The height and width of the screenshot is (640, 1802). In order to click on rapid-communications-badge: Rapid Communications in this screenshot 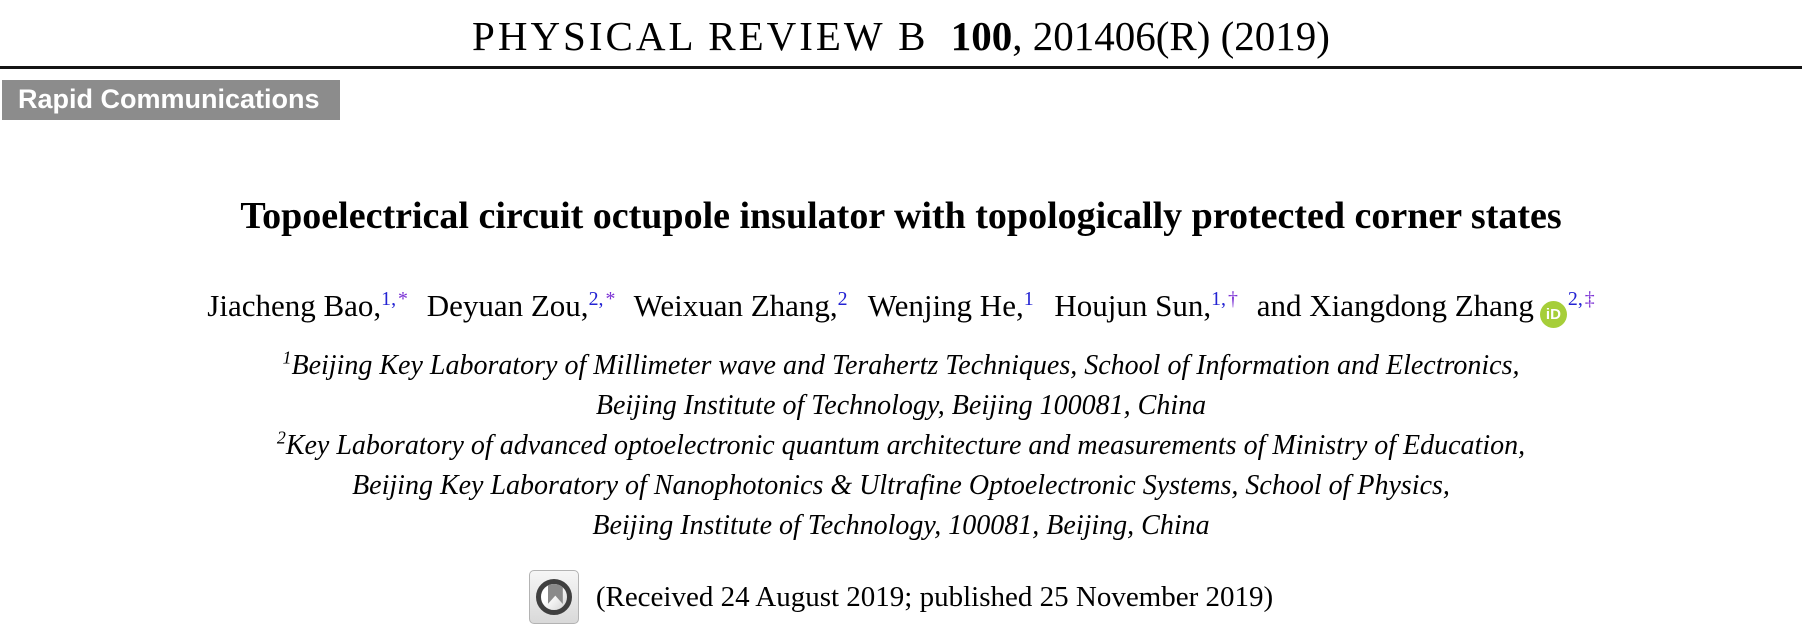, I will do `click(171, 100)`.